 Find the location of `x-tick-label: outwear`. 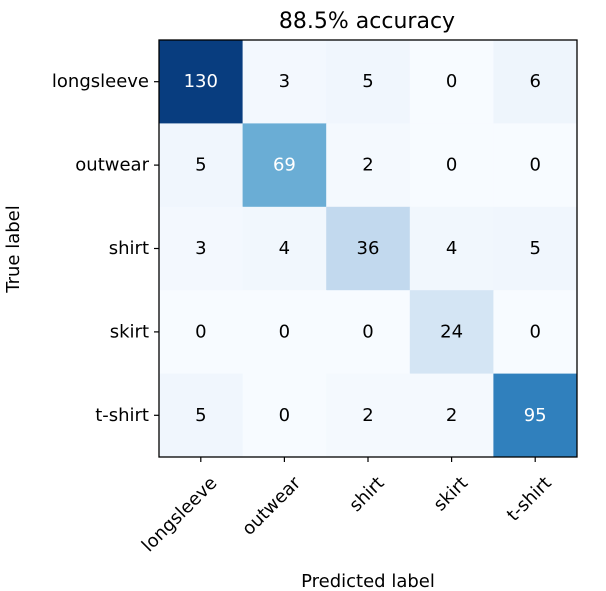

x-tick-label: outwear is located at coordinates (271, 505).